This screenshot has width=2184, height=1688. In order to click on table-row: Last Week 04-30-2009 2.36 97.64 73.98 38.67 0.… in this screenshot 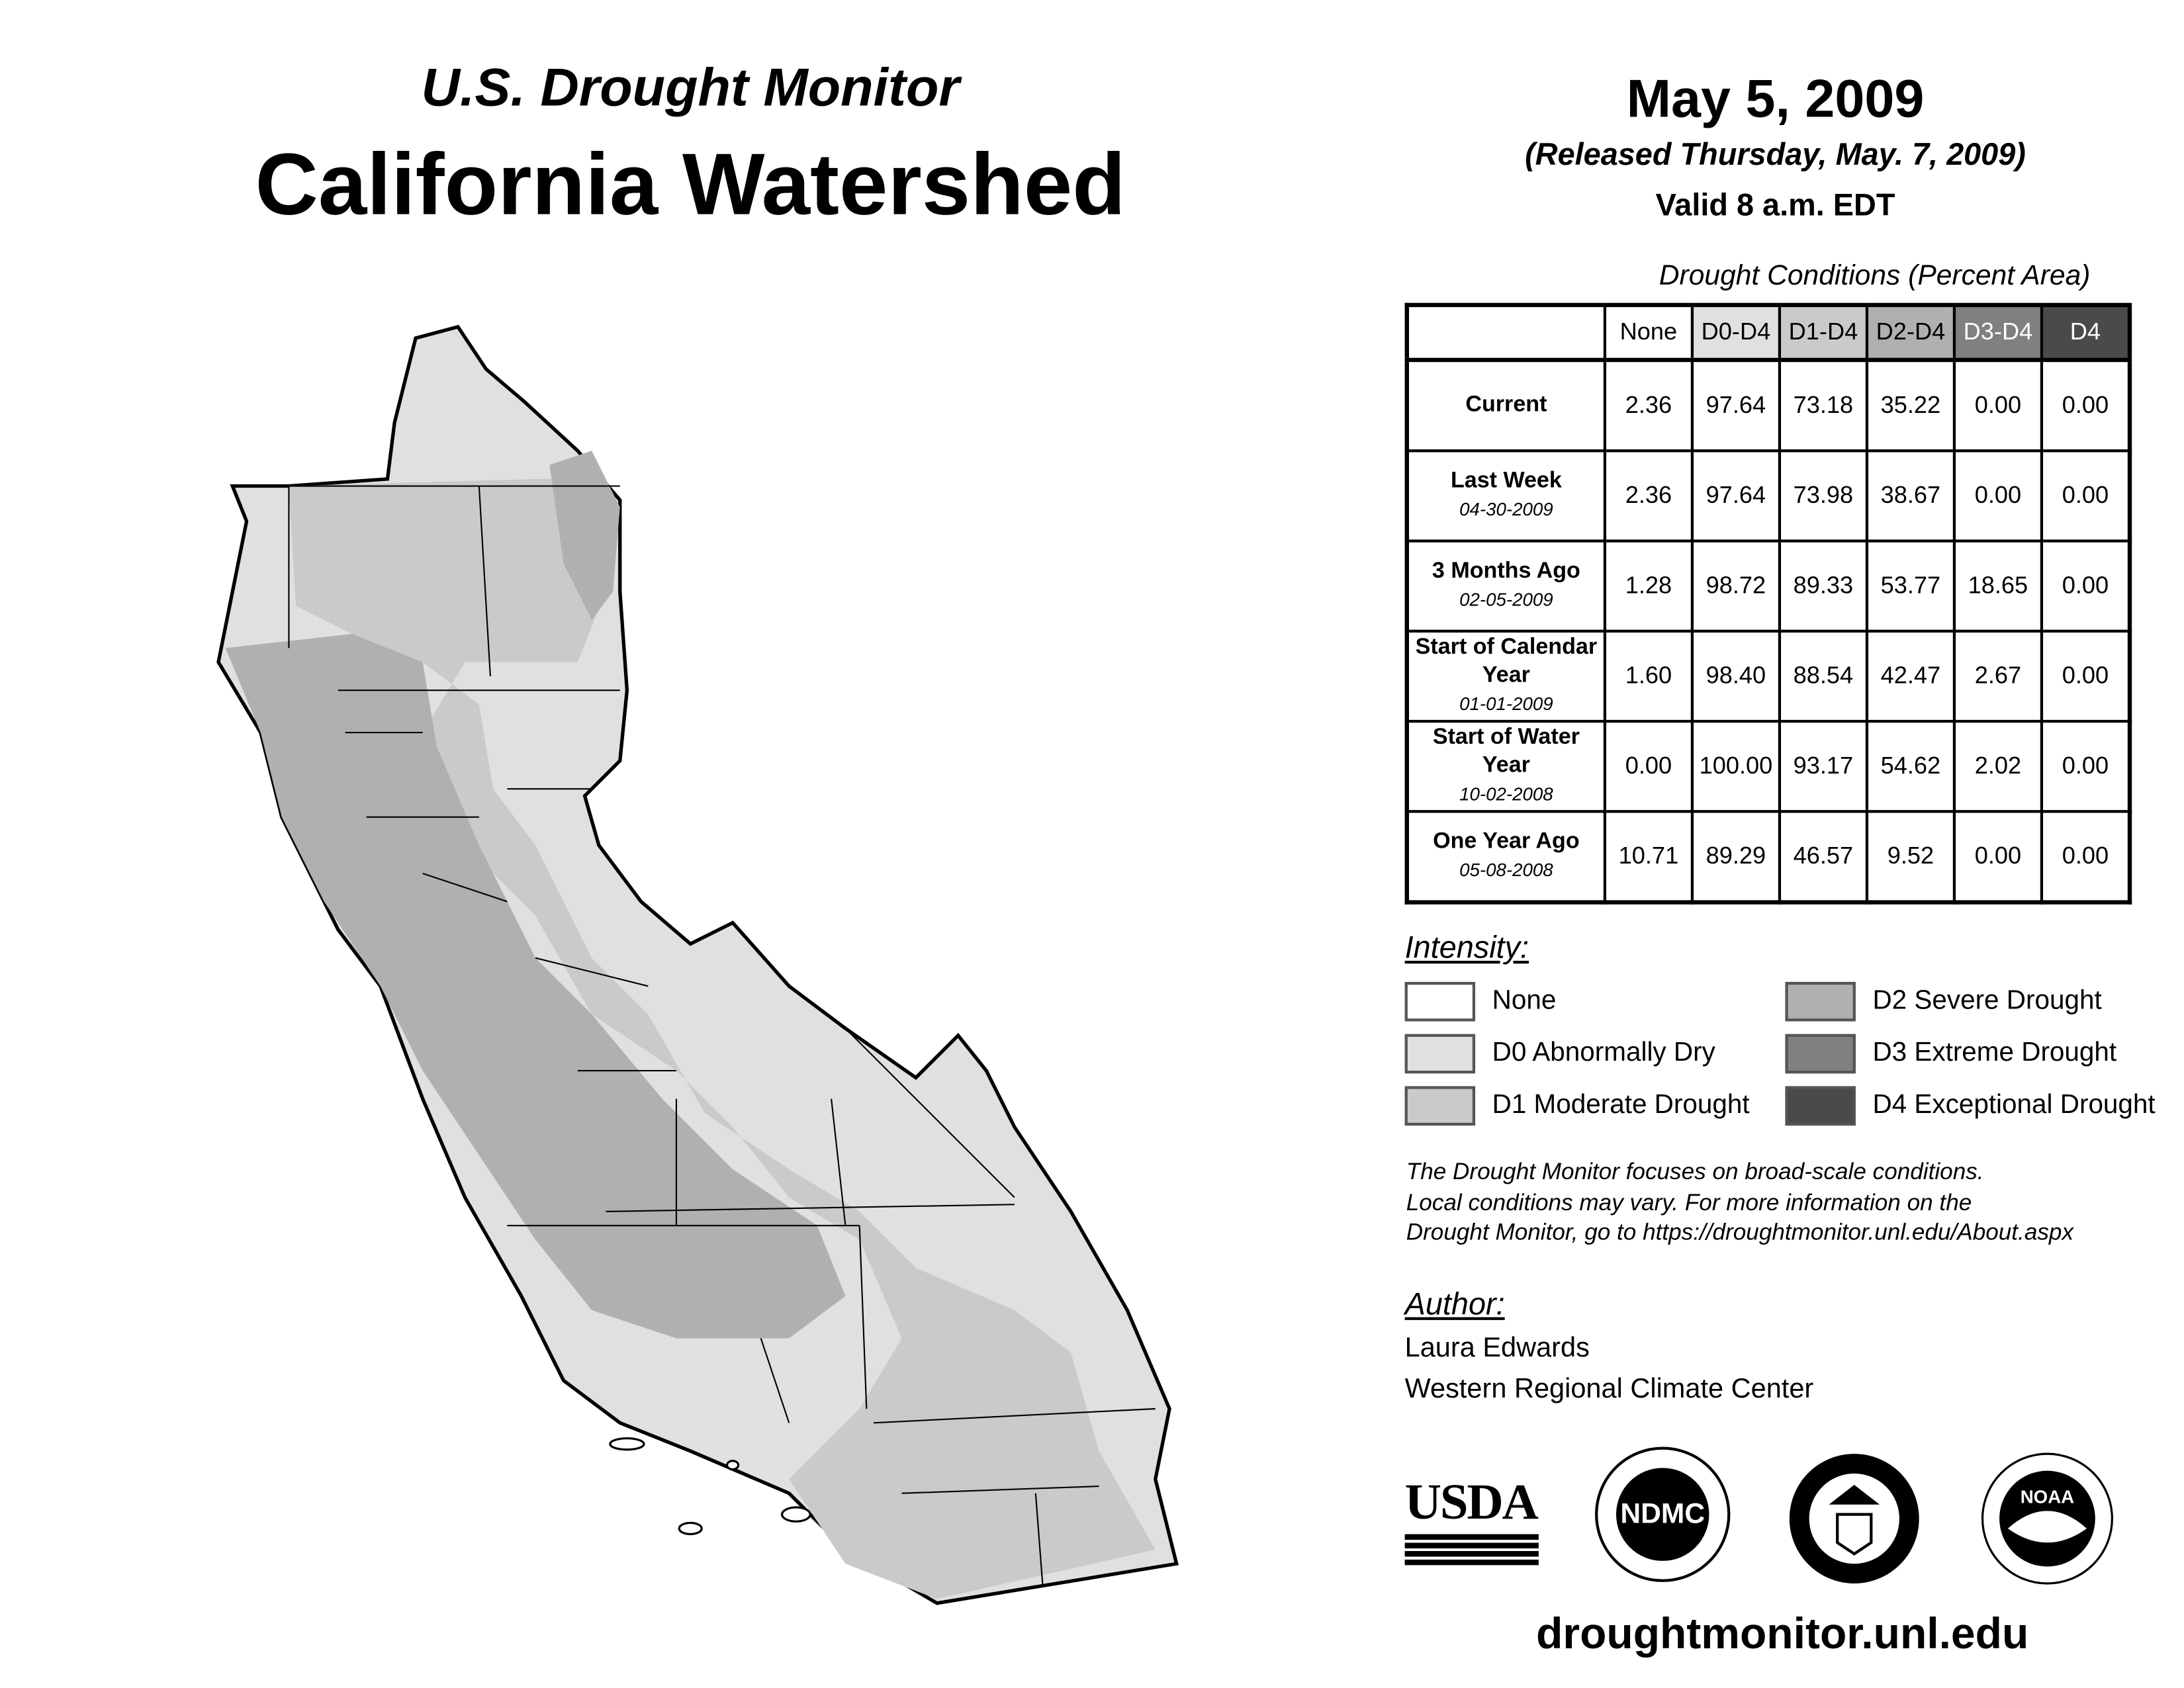, I will do `click(1769, 496)`.